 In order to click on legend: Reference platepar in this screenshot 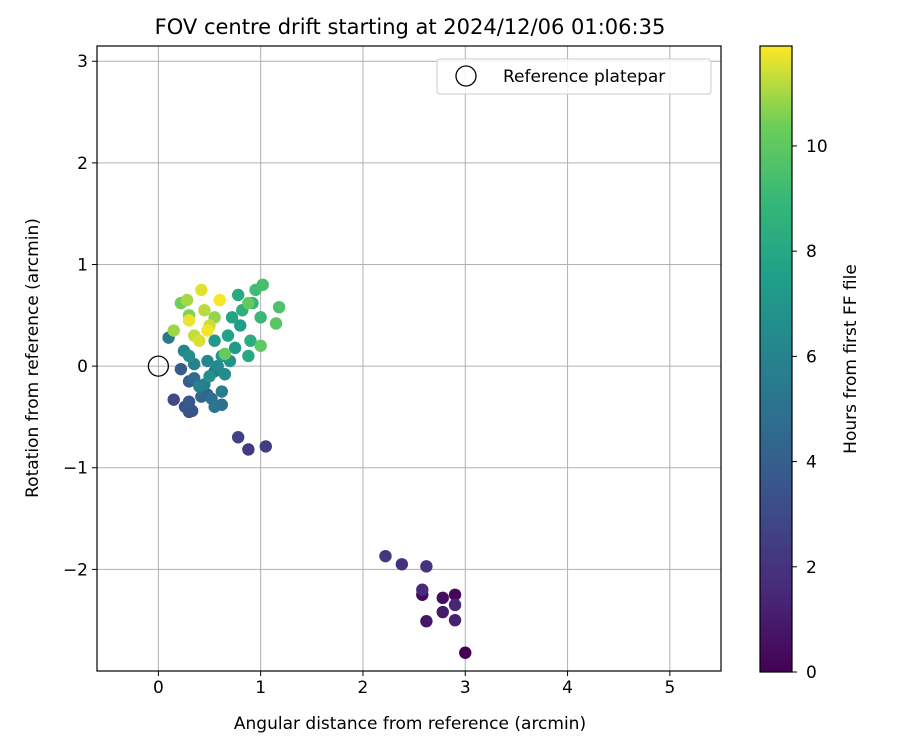, I will do `click(574, 76)`.